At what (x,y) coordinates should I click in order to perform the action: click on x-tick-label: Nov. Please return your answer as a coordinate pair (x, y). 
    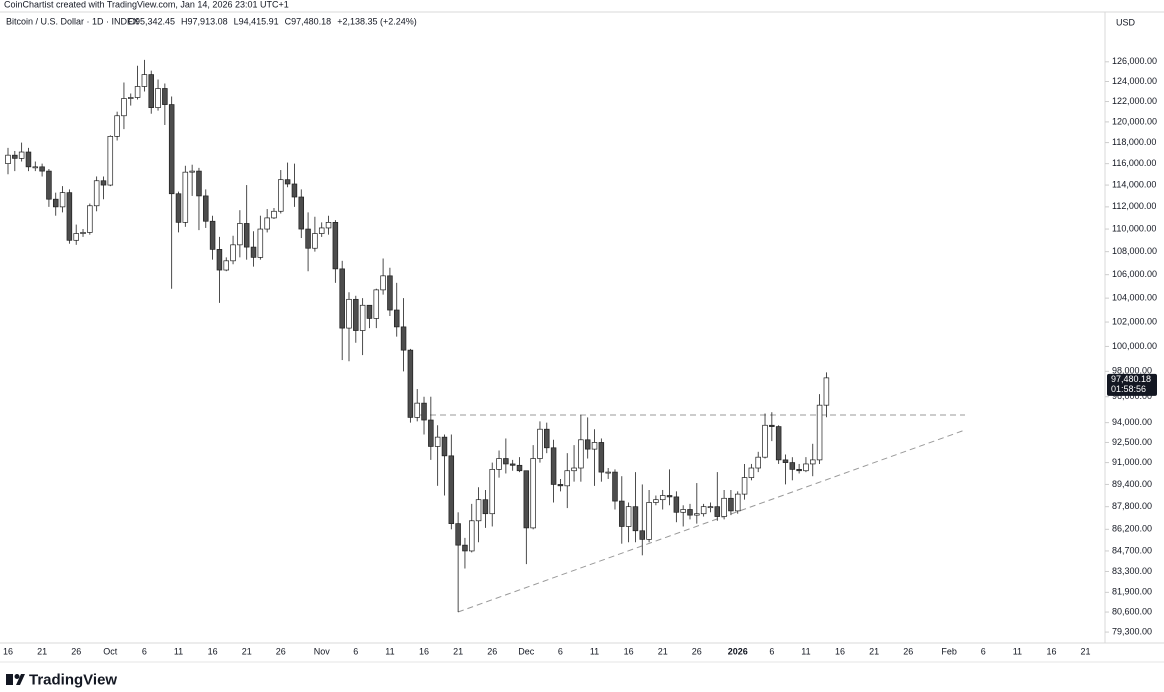
    Looking at the image, I should click on (322, 651).